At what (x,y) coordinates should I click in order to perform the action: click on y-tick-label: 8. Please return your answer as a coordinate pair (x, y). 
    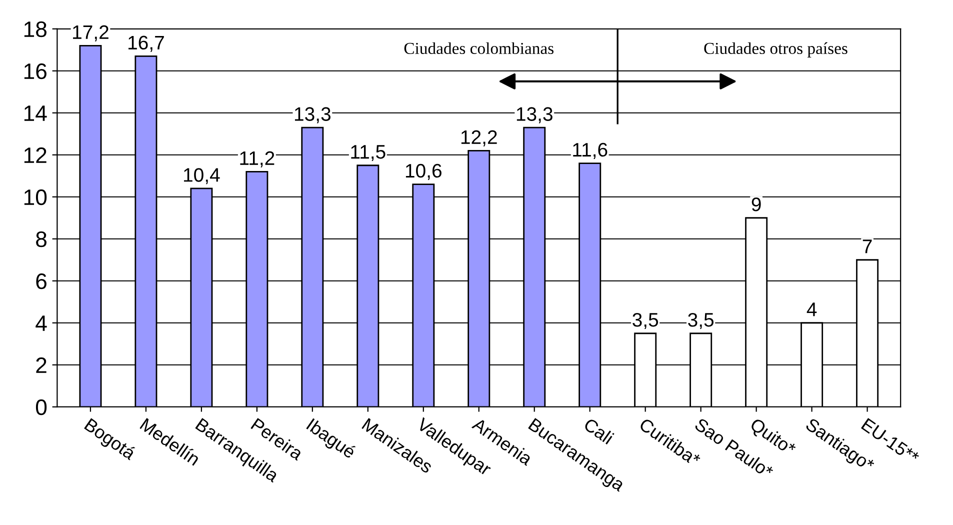
    Looking at the image, I should click on (41, 239).